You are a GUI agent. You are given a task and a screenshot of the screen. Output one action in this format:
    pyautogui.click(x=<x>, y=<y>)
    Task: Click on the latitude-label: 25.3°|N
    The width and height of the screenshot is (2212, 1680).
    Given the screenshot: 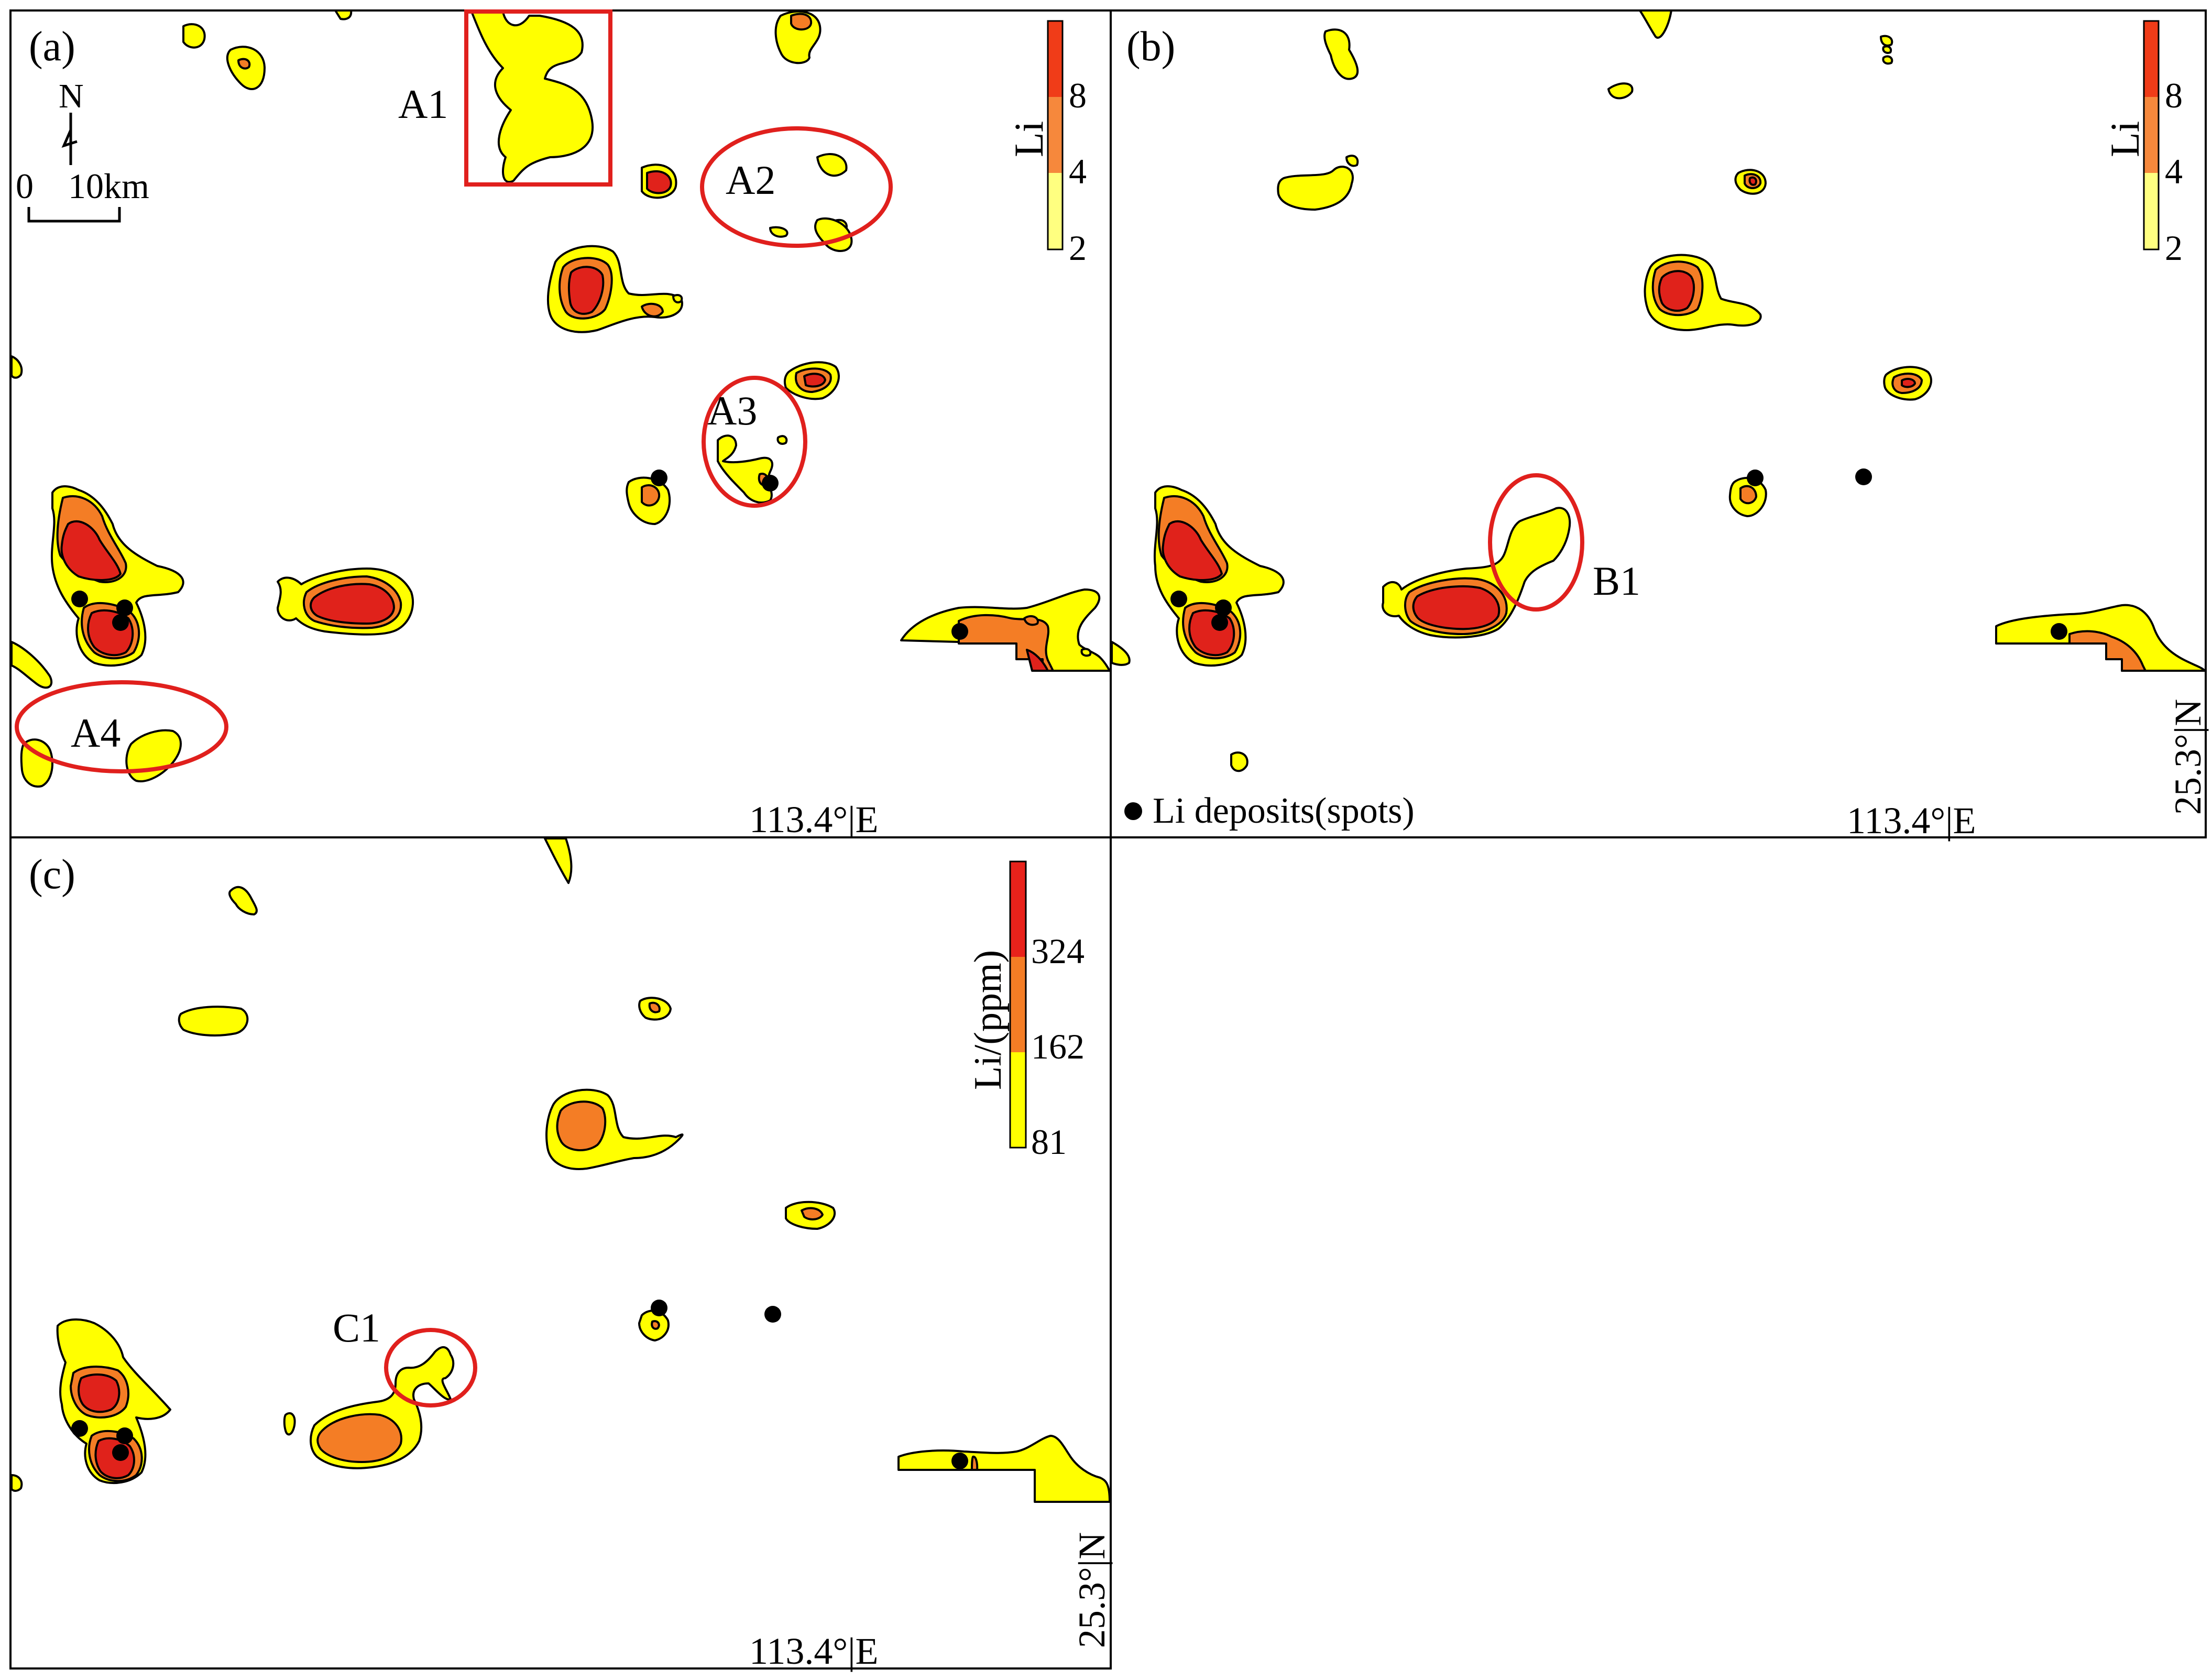 What is the action you would take?
    pyautogui.click(x=1092, y=1590)
    